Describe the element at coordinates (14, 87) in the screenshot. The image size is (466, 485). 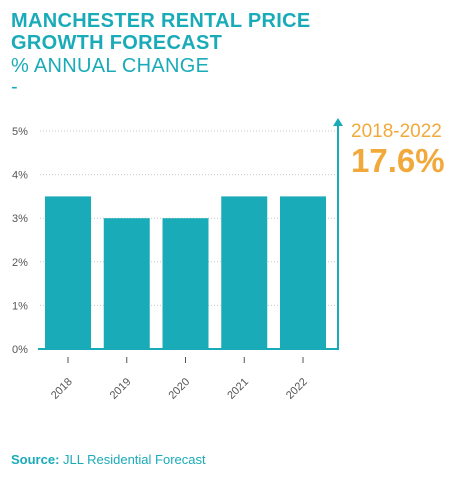
I see `title-dash: -` at that location.